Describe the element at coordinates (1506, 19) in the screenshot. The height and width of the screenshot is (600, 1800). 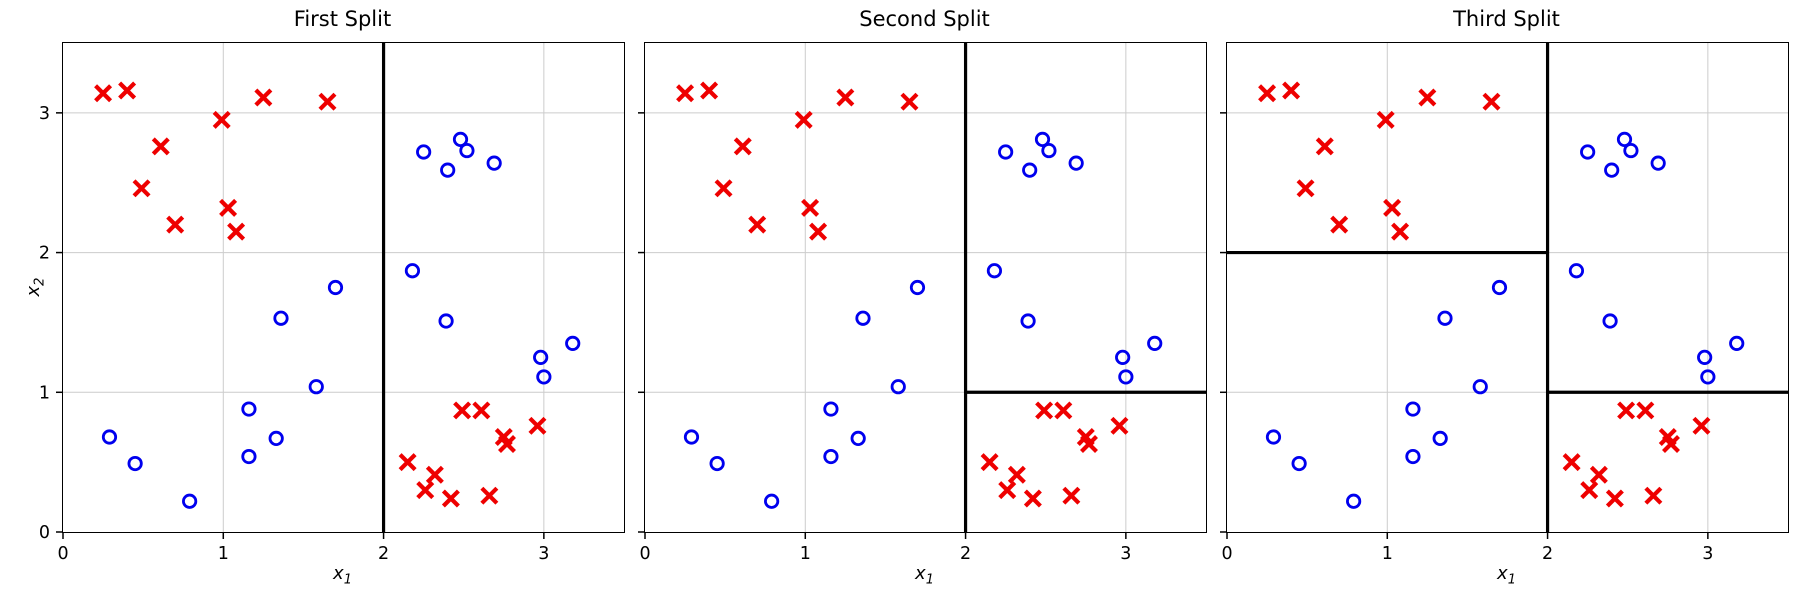
I see `chart-title: Third Split` at that location.